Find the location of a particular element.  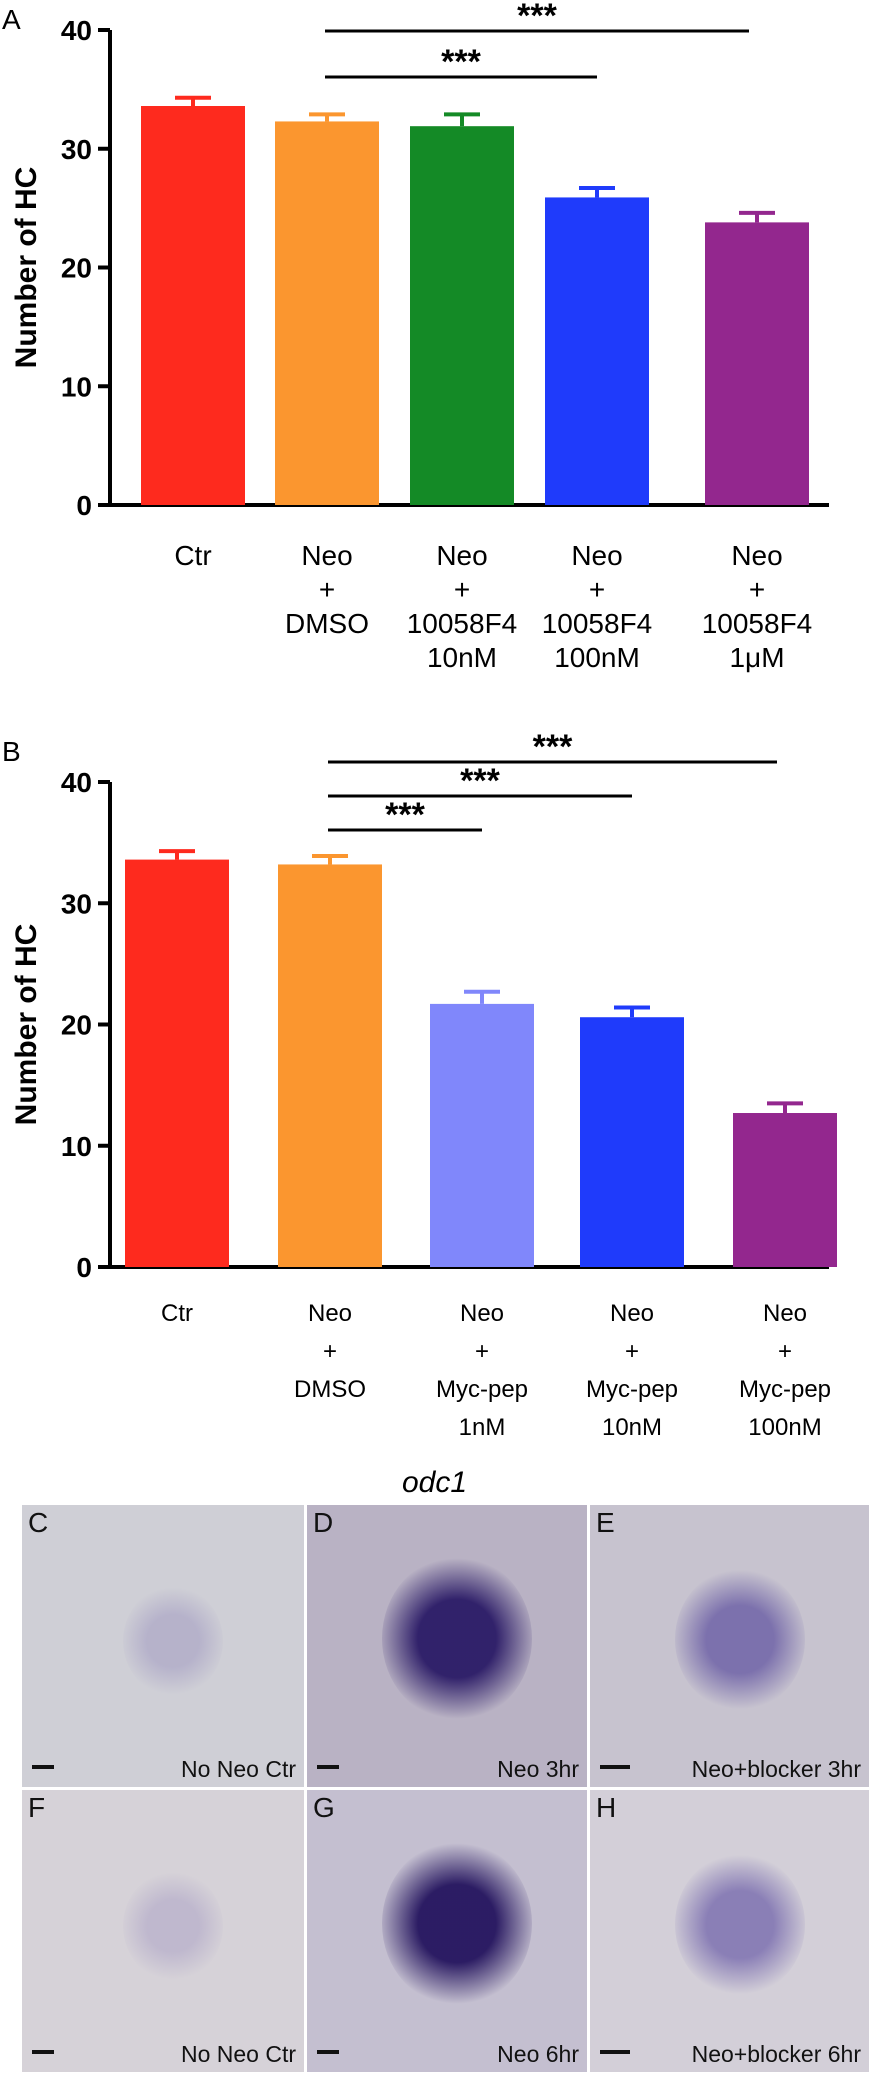

y-tick-label-a: 30 is located at coordinates (76, 149).